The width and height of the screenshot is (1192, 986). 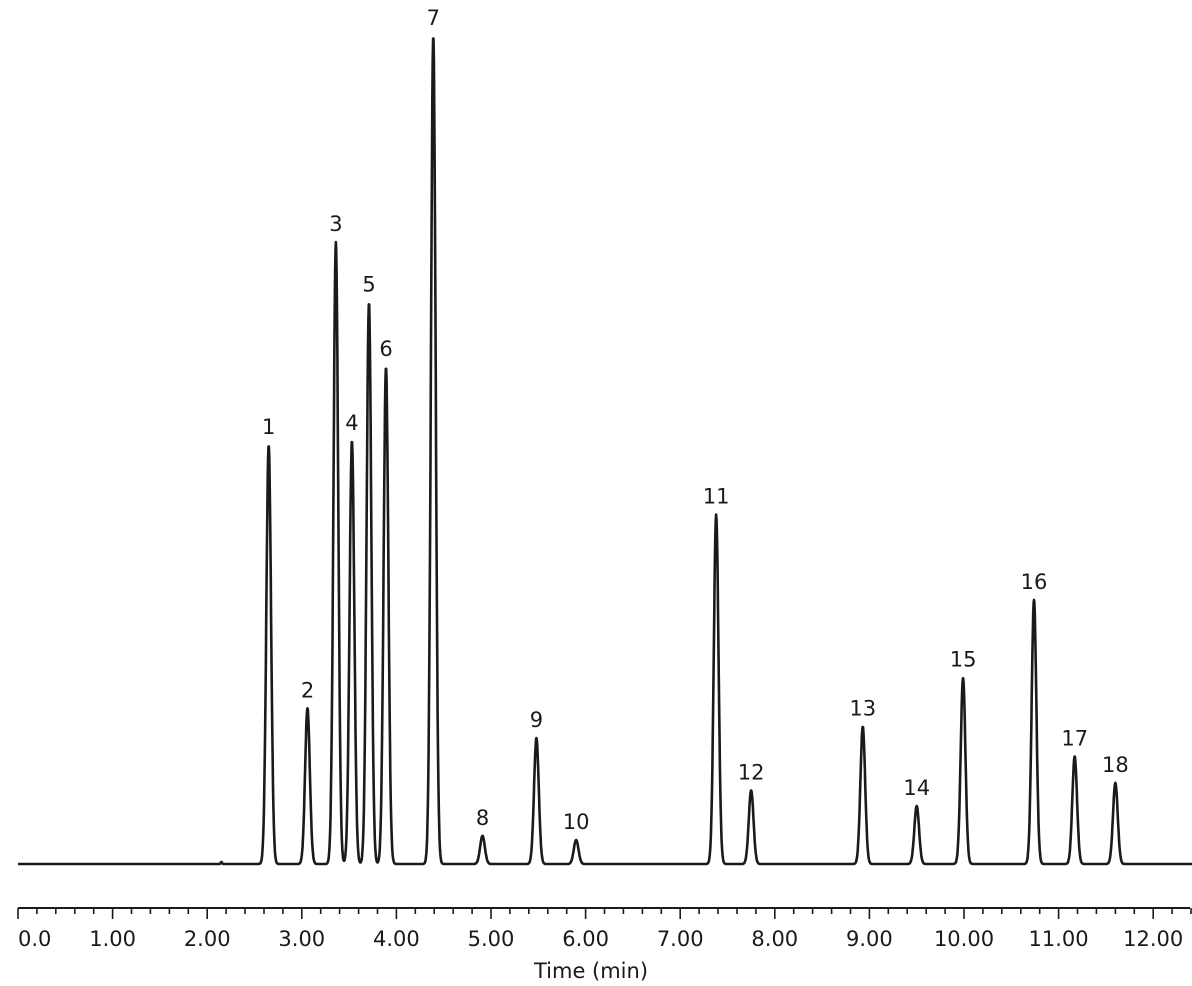 What do you see at coordinates (716, 497) in the screenshot?
I see `peak-label-11: 11` at bounding box center [716, 497].